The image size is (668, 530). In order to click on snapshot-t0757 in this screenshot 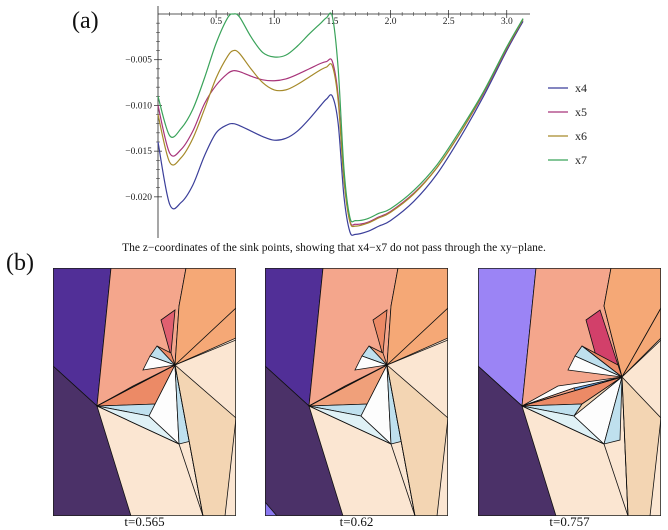, I will do `click(569, 392)`.